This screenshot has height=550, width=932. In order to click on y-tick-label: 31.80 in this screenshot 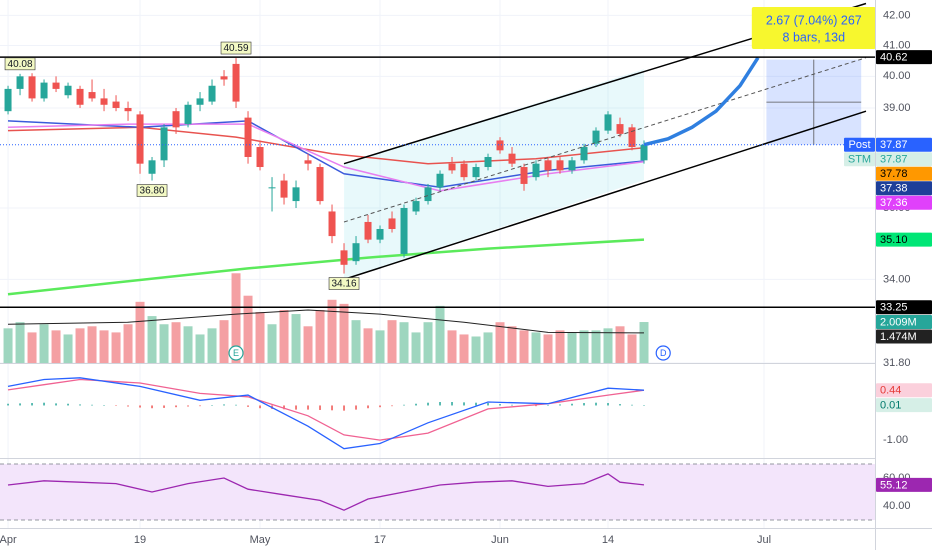, I will do `click(897, 363)`.